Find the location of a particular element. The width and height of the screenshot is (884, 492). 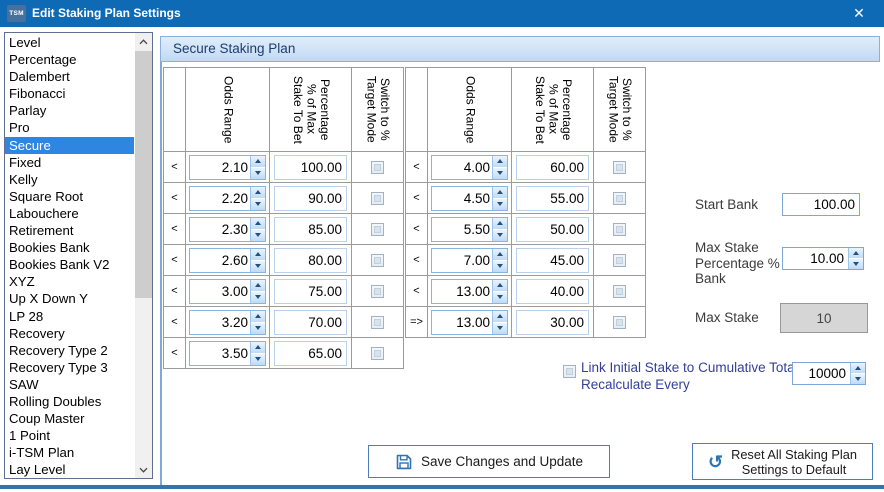

scroll-up-button is located at coordinates (143, 41).